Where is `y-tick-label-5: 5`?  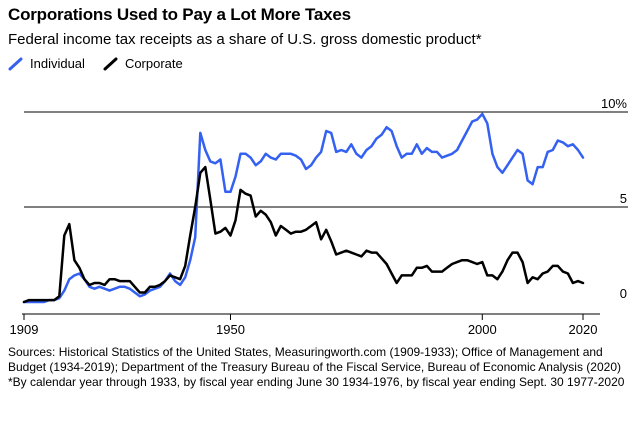 y-tick-label-5: 5 is located at coordinates (623, 198).